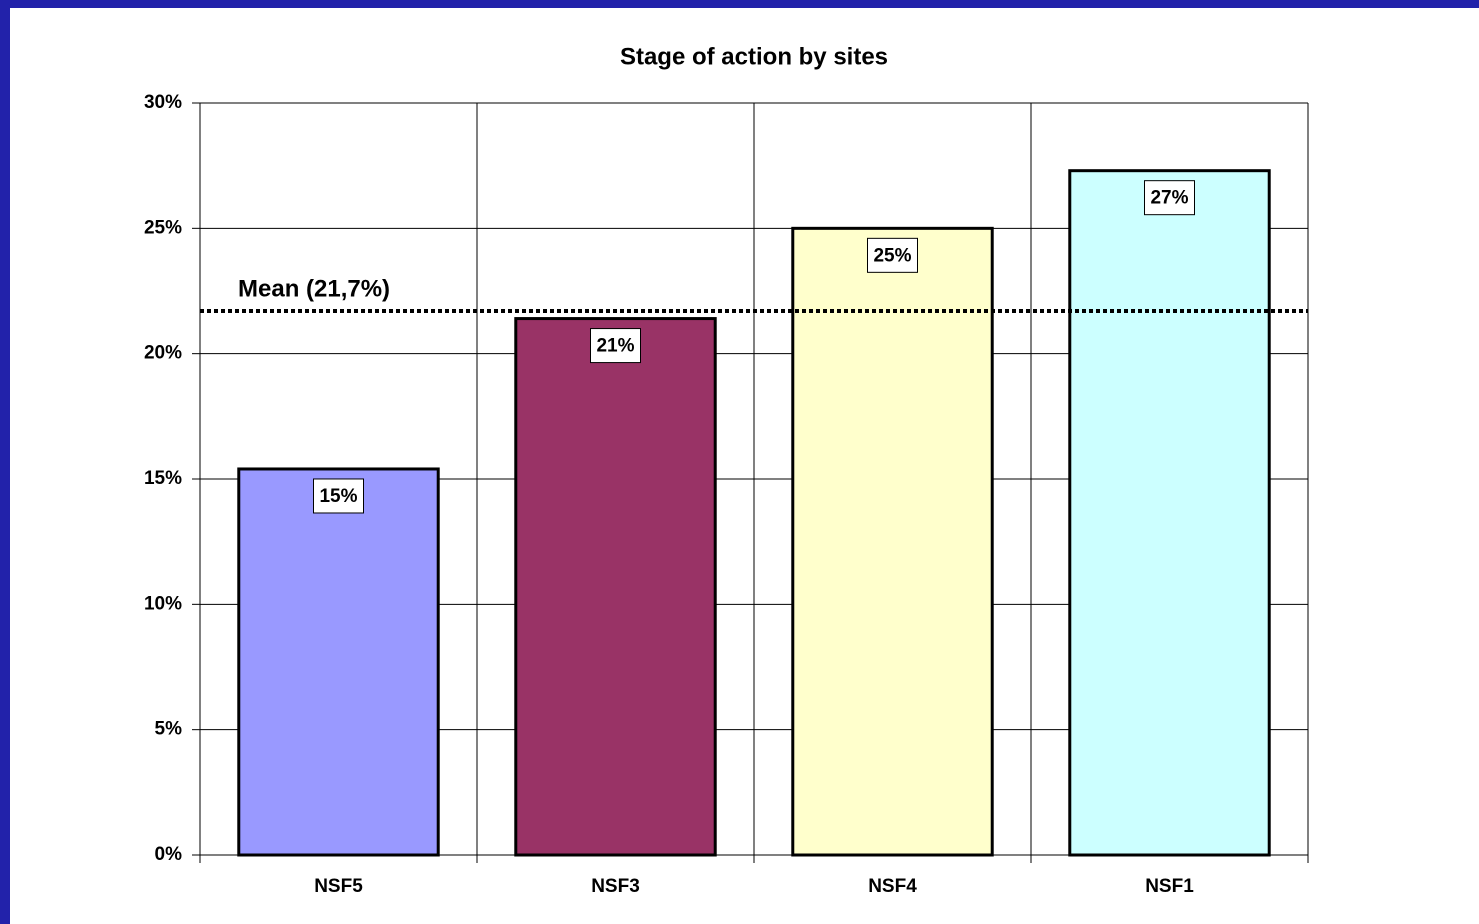 The image size is (1479, 924). Describe the element at coordinates (314, 288) in the screenshot. I see `mean-label: Mean (21,7%)` at that location.